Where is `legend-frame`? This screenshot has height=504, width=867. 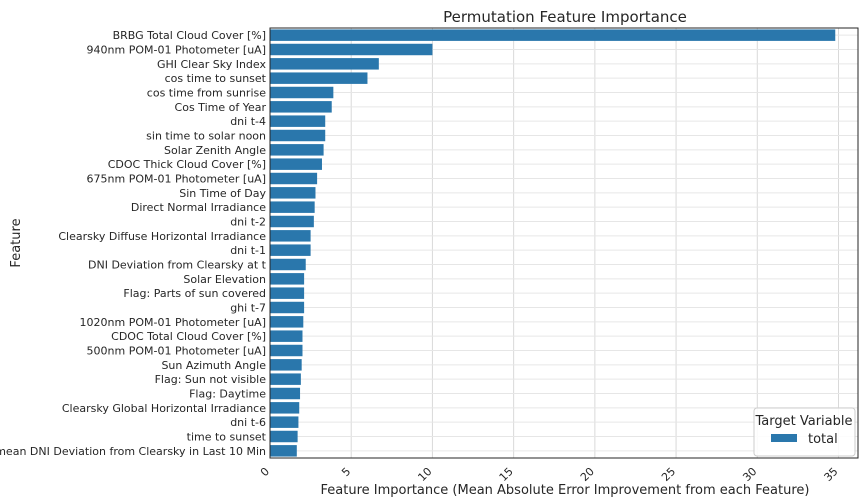 legend-frame is located at coordinates (804, 432).